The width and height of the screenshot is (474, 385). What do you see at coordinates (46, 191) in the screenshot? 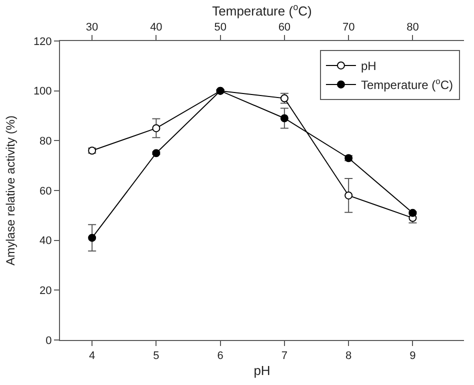
I see `y-tick-label: 60` at bounding box center [46, 191].